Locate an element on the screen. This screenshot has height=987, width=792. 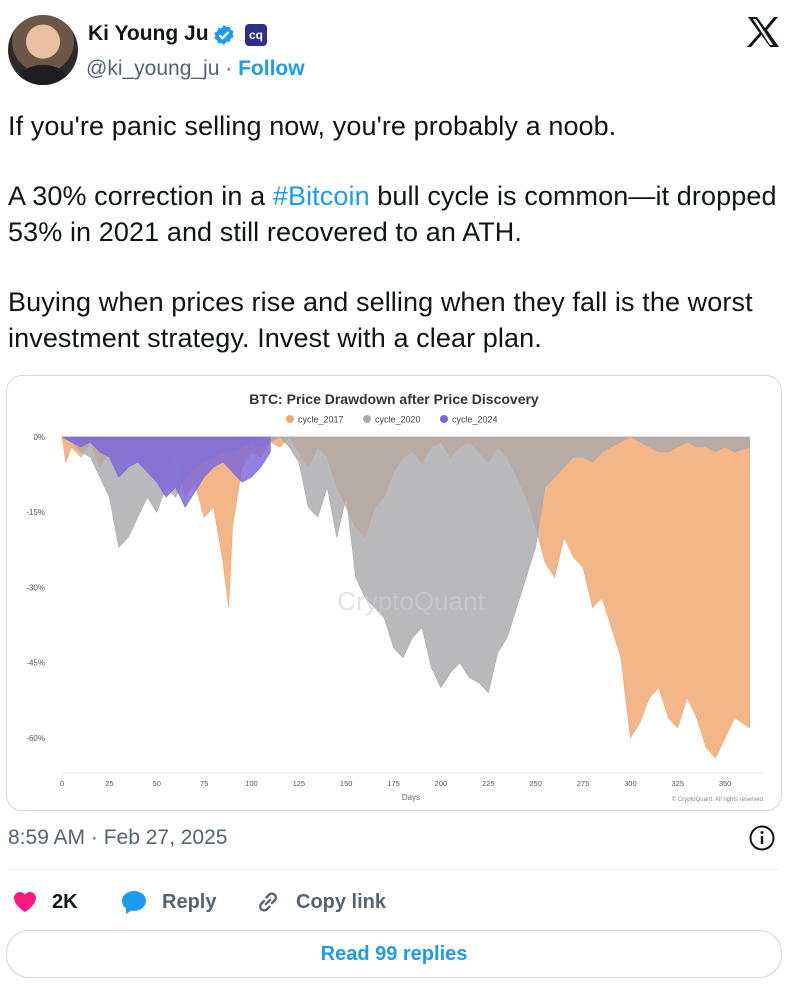
speech-bubble-icon is located at coordinates (134, 902).